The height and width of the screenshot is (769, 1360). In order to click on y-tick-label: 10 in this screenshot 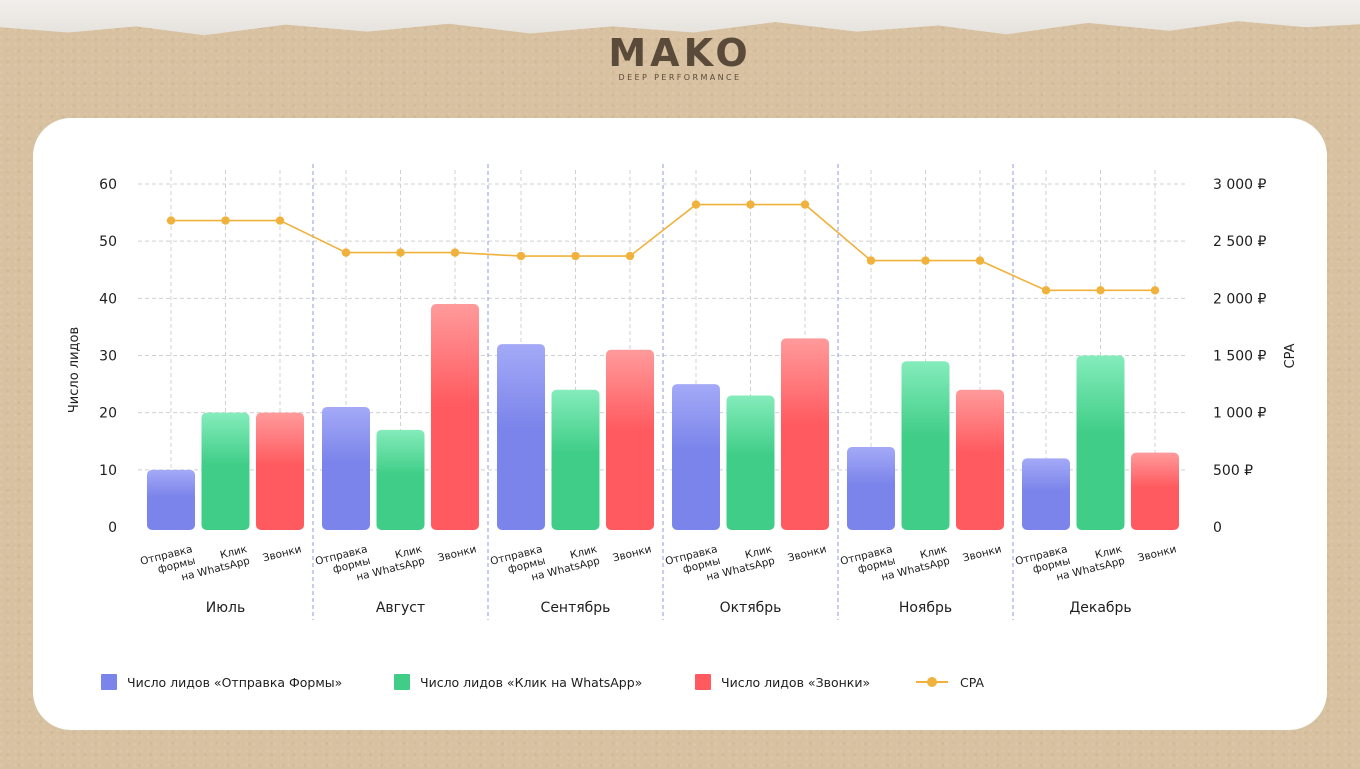, I will do `click(108, 471)`.